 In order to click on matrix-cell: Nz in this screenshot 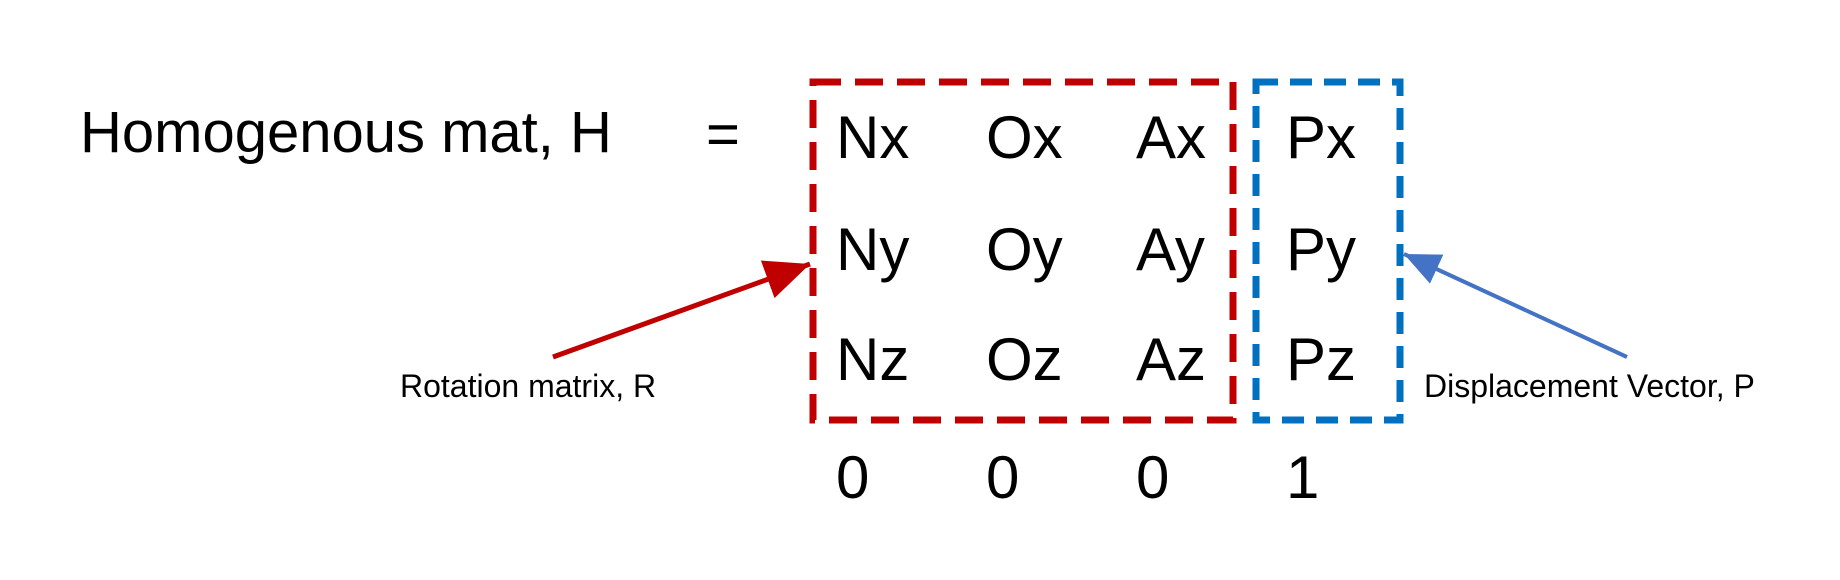, I will do `click(873, 359)`.